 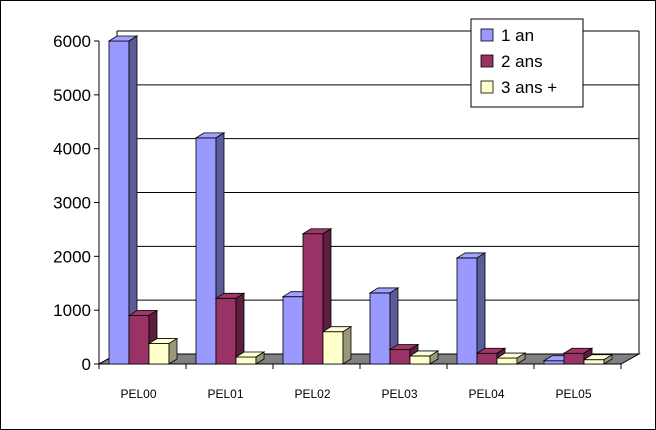 I want to click on y-tick-label: 3000, so click(x=72, y=203).